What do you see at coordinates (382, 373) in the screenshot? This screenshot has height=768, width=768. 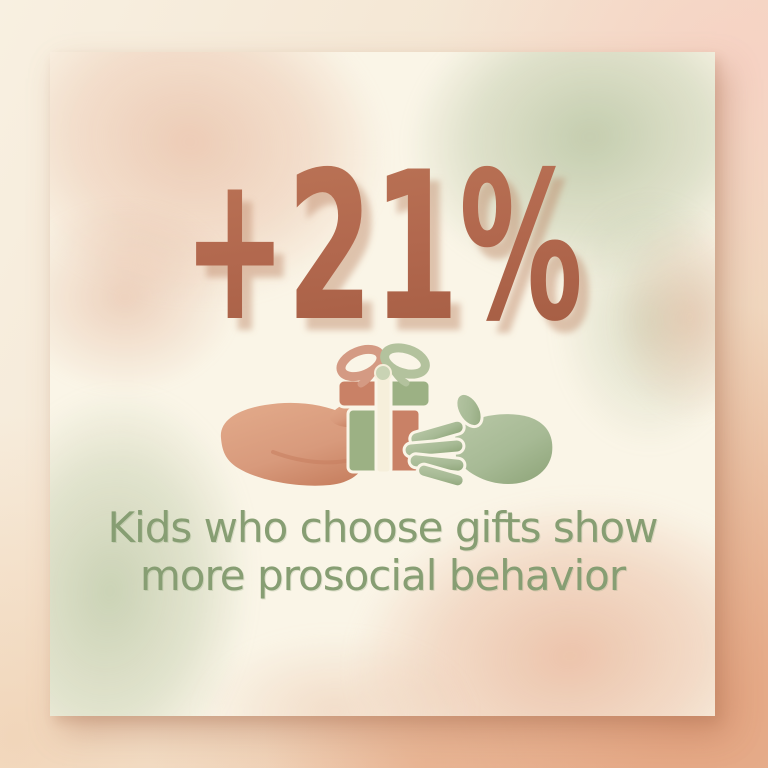 I see `bow-knot` at bounding box center [382, 373].